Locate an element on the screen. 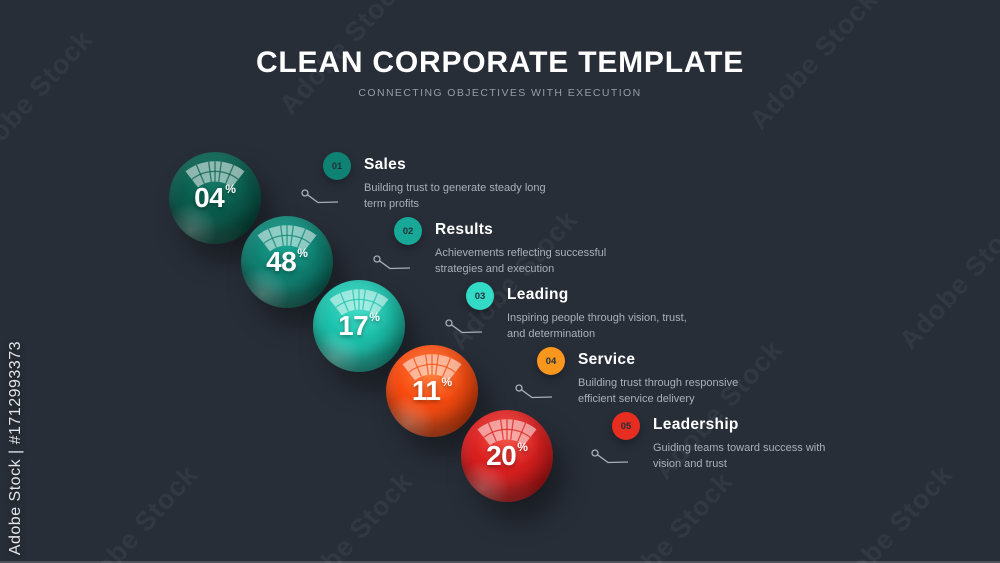  item-title: Results is located at coordinates (464, 229).